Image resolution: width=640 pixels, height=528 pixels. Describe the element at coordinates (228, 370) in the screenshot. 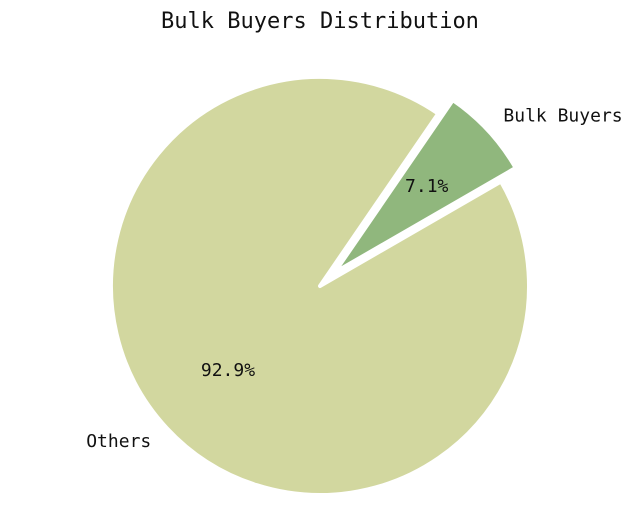

I see `pct-label-1: 92.9%` at that location.